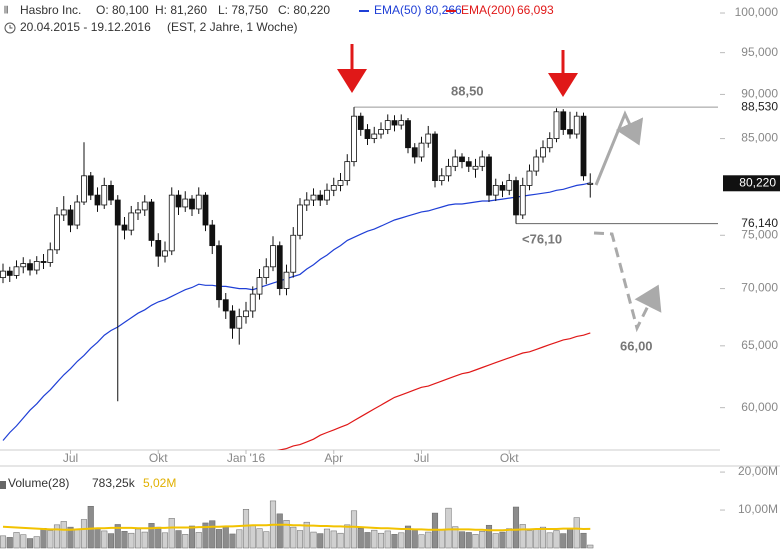 The width and height of the screenshot is (780, 550). I want to click on y-tick-label: 85,000, so click(759, 138).